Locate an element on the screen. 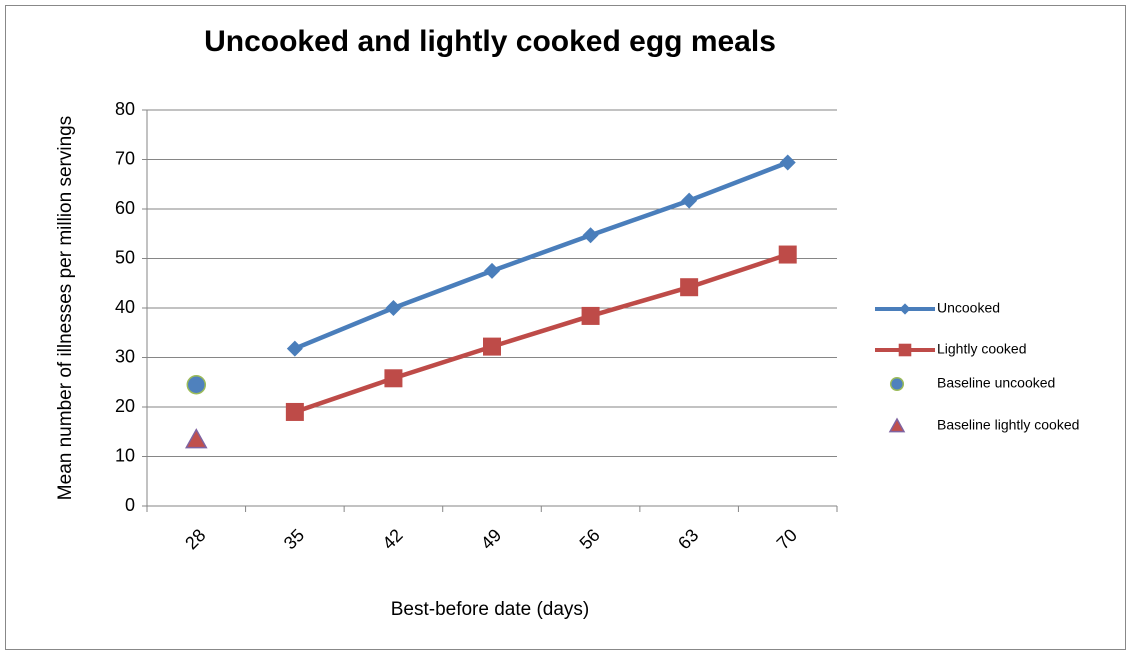  y-tick-label: 20 is located at coordinates (125, 406).